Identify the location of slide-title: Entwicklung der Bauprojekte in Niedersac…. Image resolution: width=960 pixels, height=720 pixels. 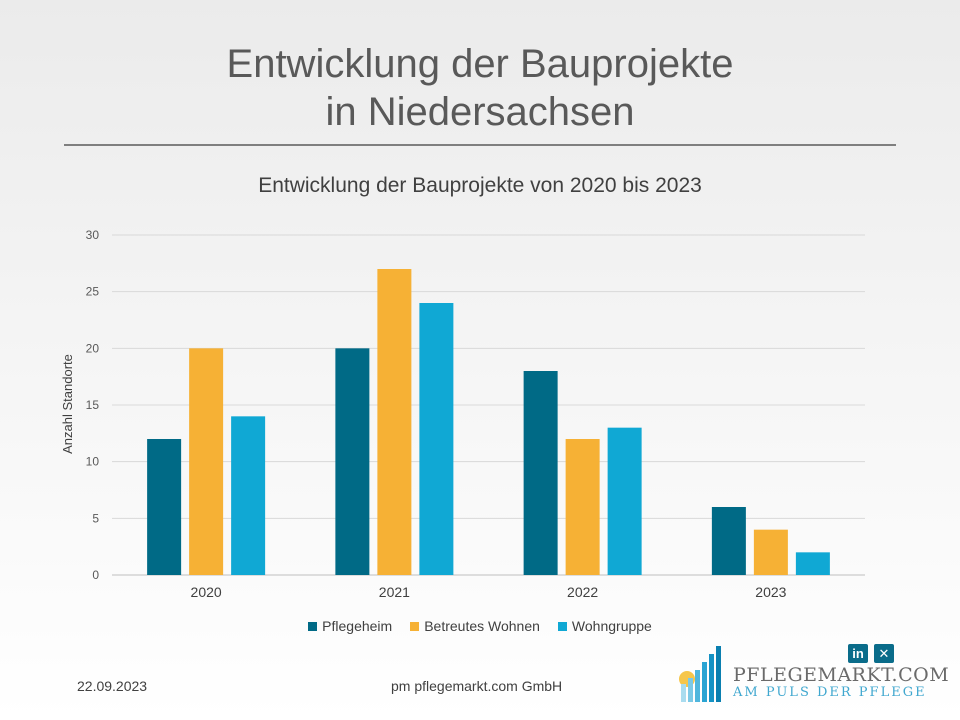
(480, 88).